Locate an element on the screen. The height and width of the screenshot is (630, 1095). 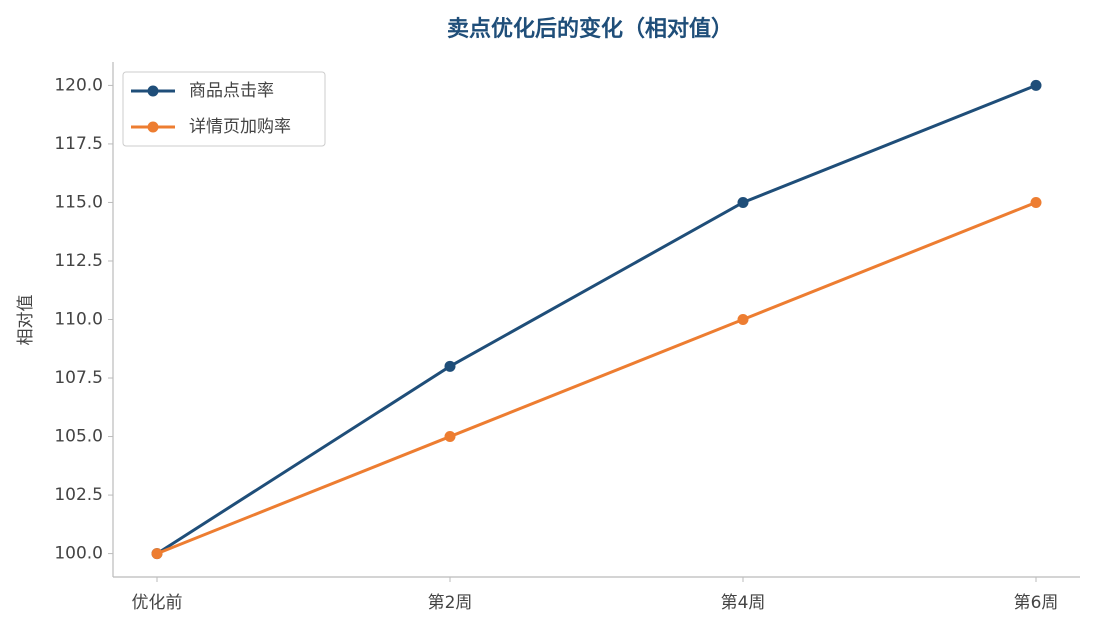
y-tick-label: 107.5 is located at coordinates (78, 378).